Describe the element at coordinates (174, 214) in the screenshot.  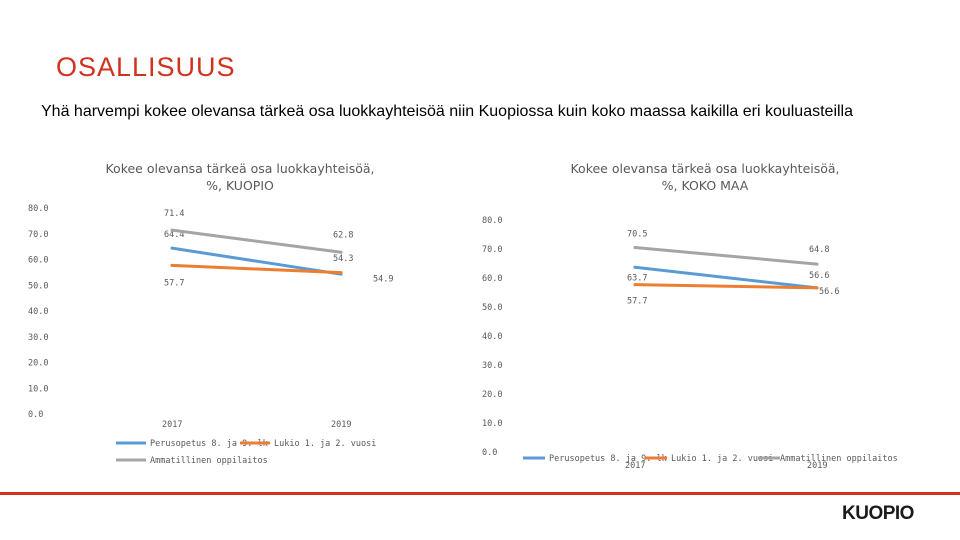
I see `data-label: 71.4` at that location.